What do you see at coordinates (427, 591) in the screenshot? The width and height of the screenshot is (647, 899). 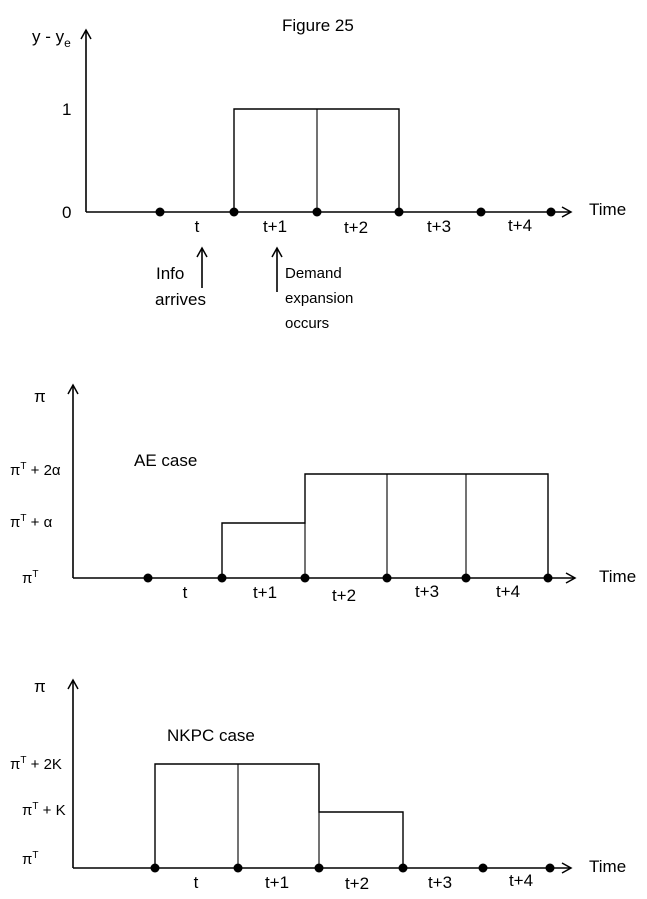 I see `p2-x-tick-t3: t+3` at bounding box center [427, 591].